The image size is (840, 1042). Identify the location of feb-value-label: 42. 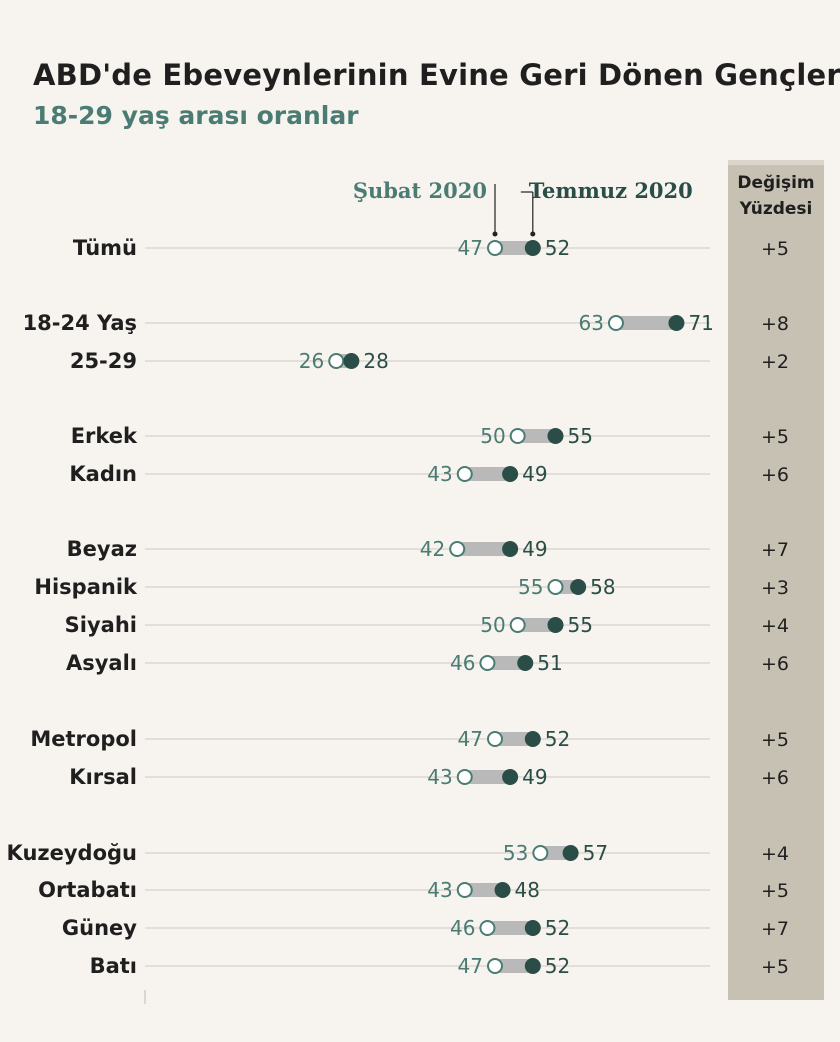
(432, 549).